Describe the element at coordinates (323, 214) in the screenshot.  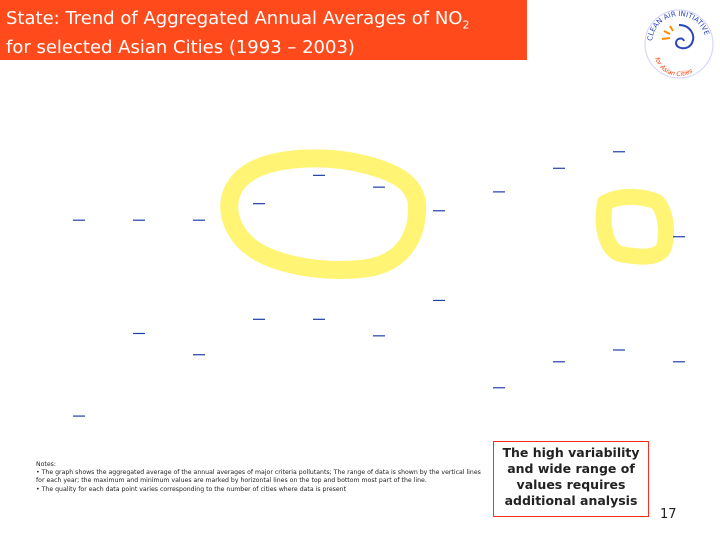
I see `highlight-ellipse-large` at that location.